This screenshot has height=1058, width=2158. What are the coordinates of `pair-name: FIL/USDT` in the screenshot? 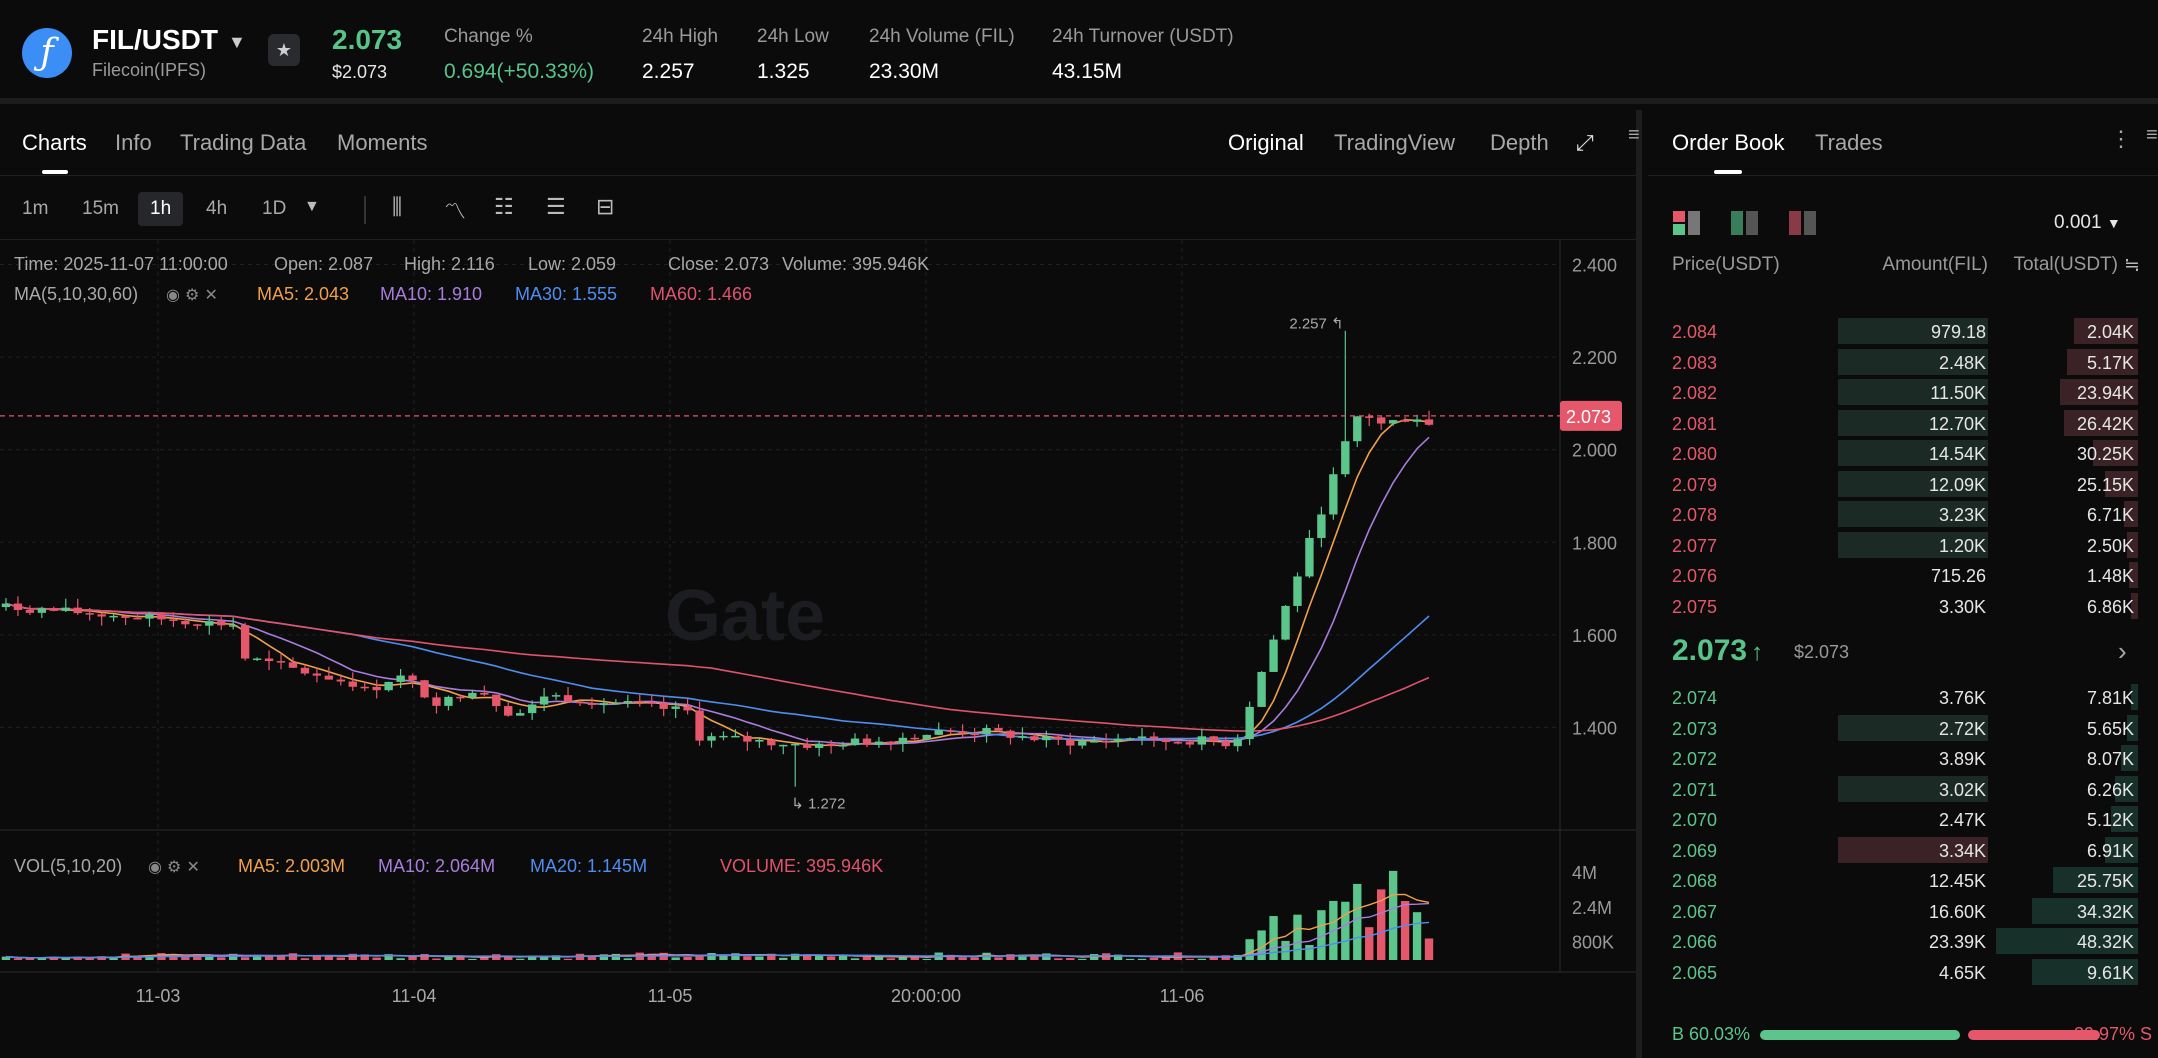 It's located at (155, 39).